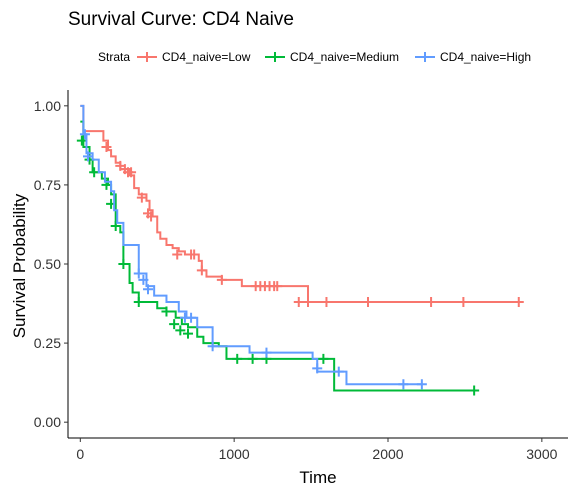 This screenshot has width=577, height=494. Describe the element at coordinates (47, 343) in the screenshot. I see `y-tick-label: 0.25` at that location.